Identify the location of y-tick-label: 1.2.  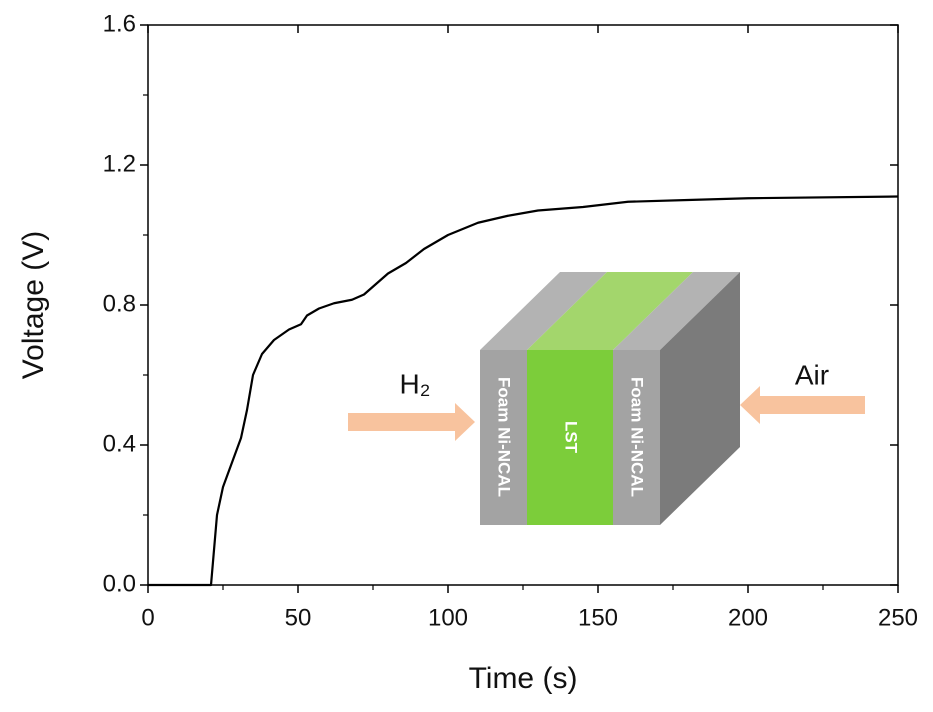
(119, 163).